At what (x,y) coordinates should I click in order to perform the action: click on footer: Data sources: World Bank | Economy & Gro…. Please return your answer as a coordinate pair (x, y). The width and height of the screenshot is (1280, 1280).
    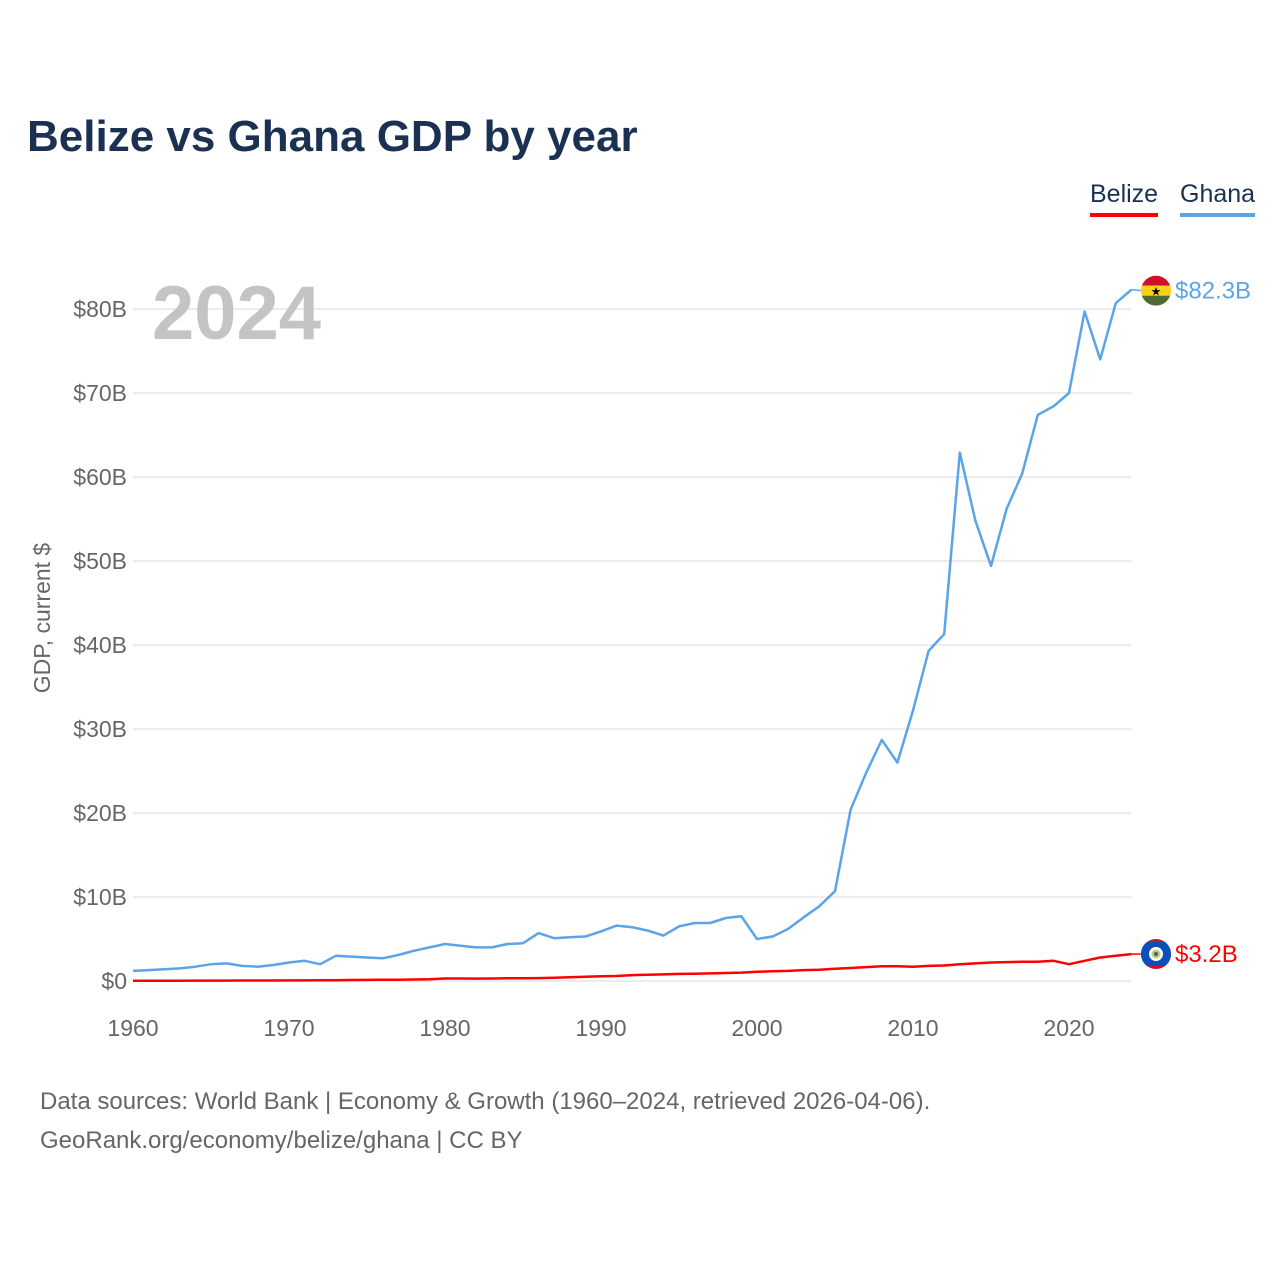
    Looking at the image, I should click on (485, 1121).